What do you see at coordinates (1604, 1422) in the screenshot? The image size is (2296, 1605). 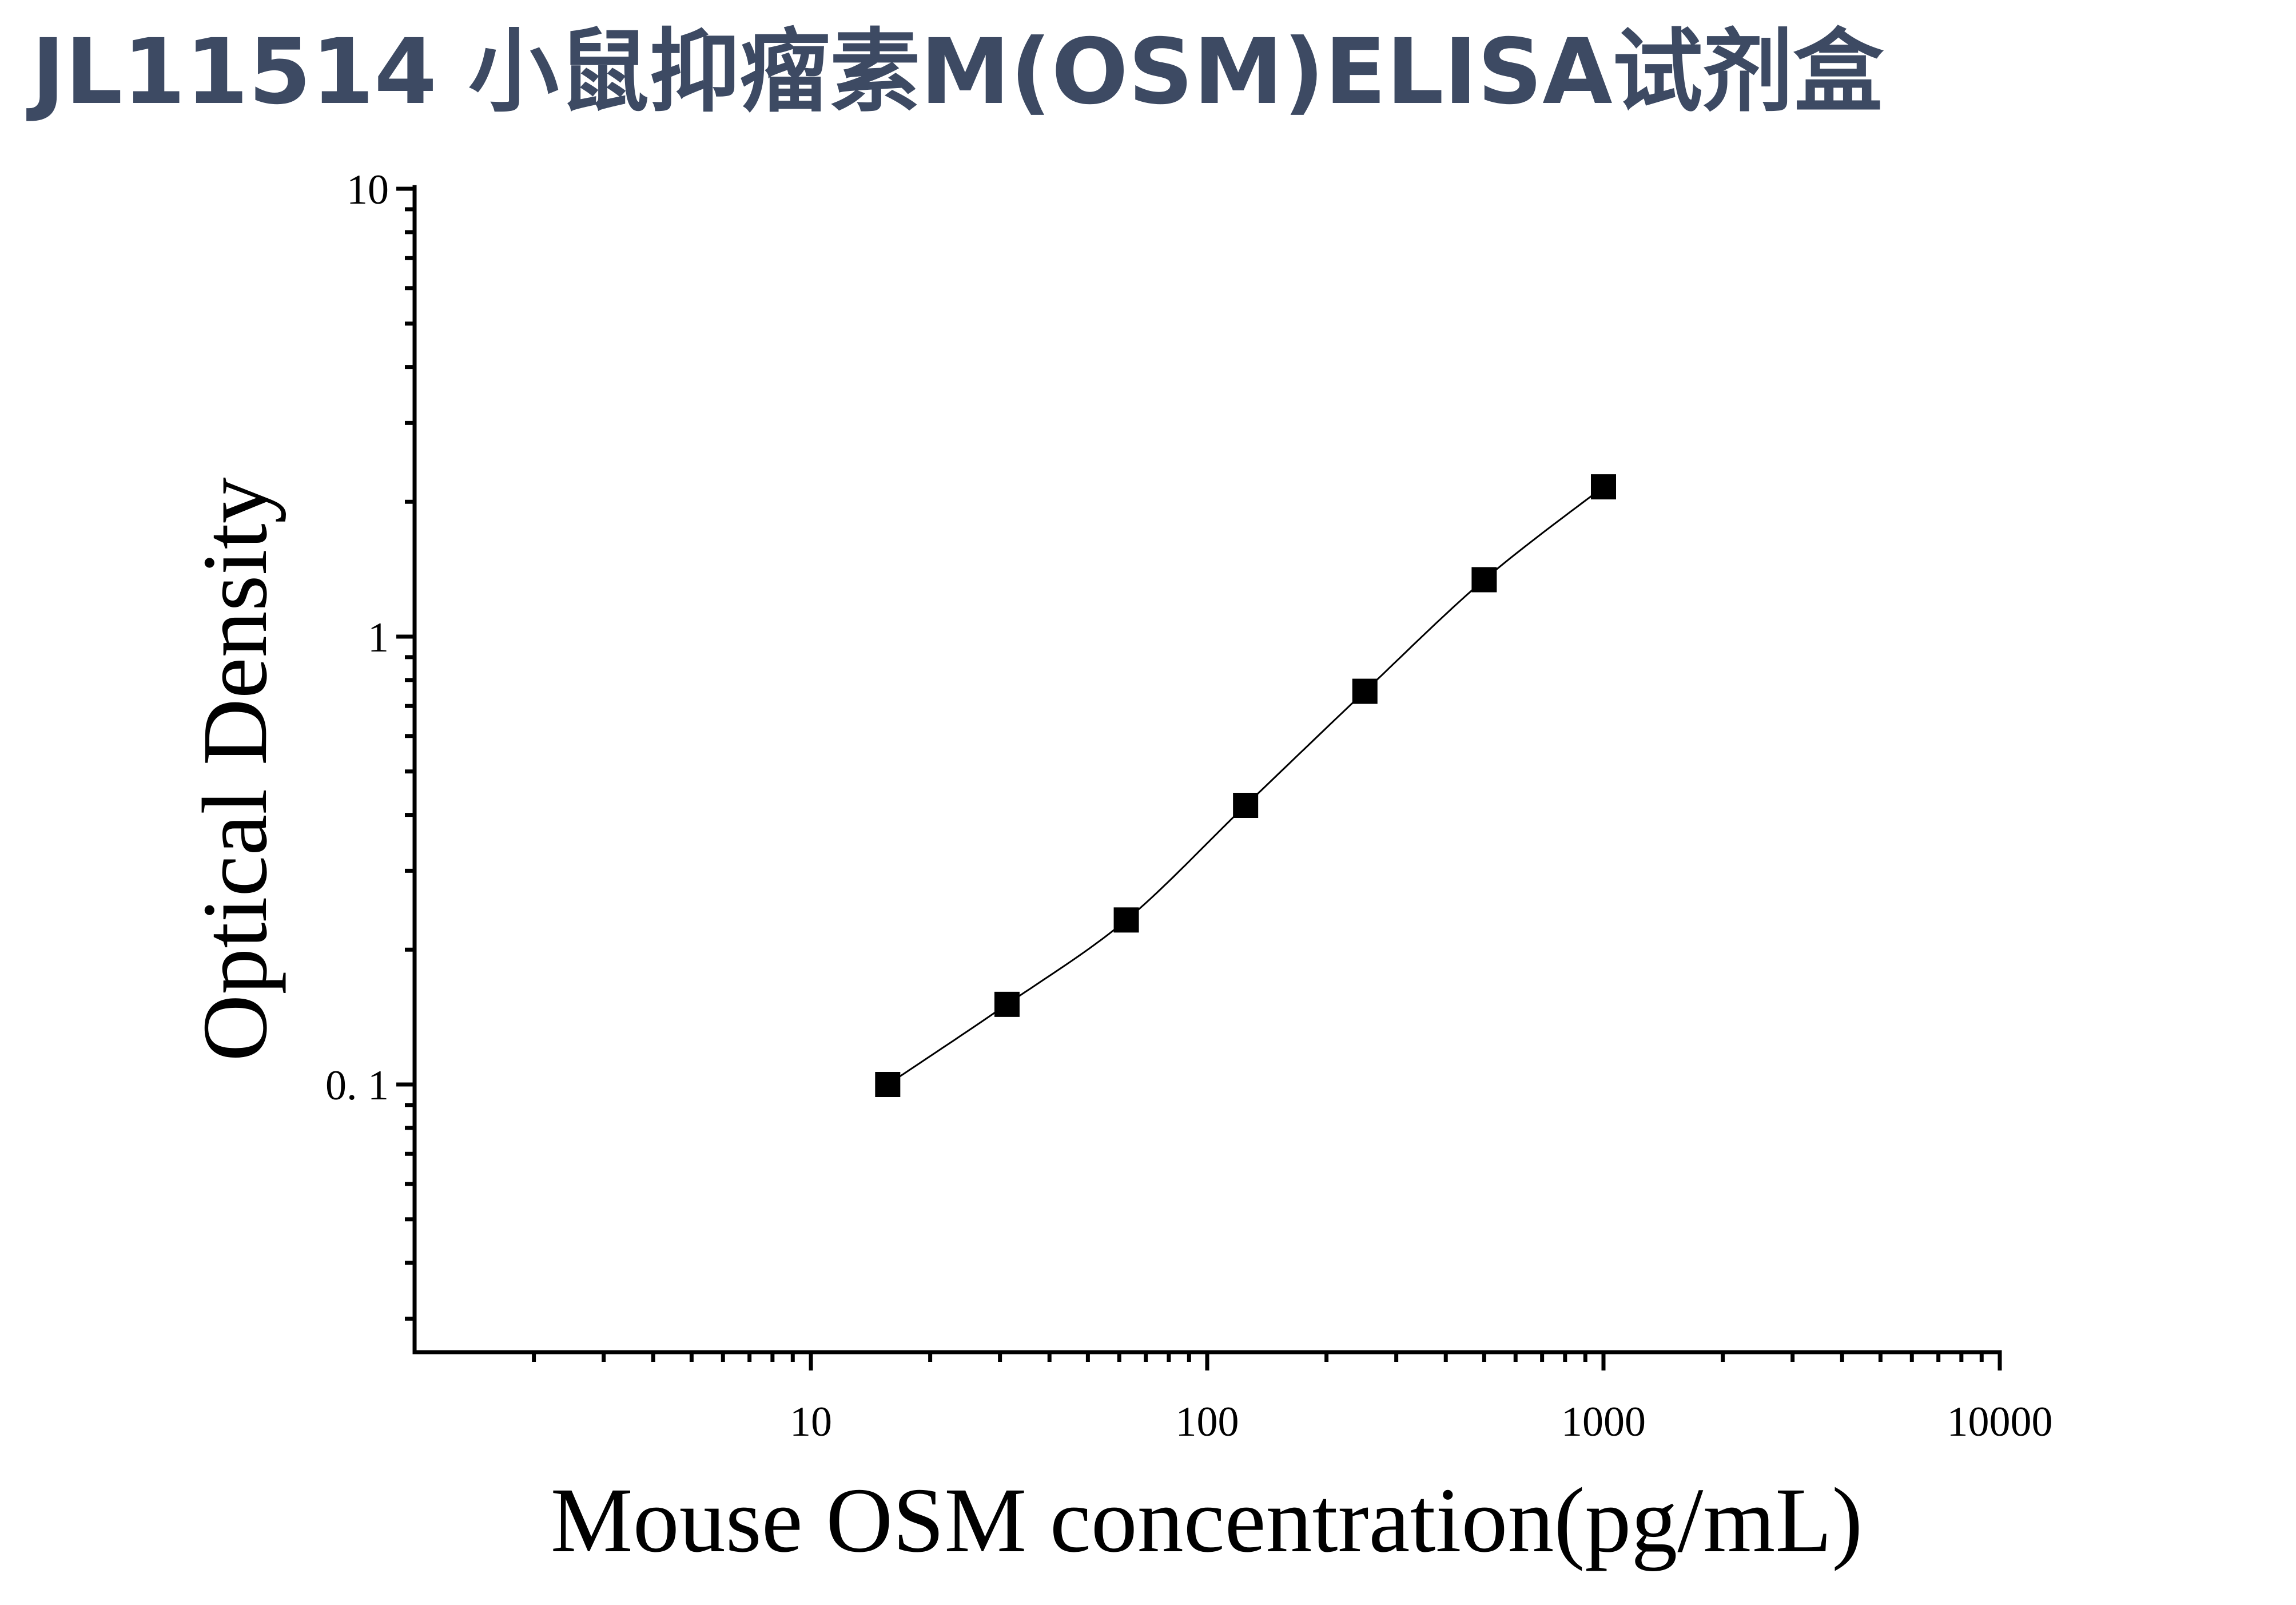 I see `x-tick-label: 1000` at bounding box center [1604, 1422].